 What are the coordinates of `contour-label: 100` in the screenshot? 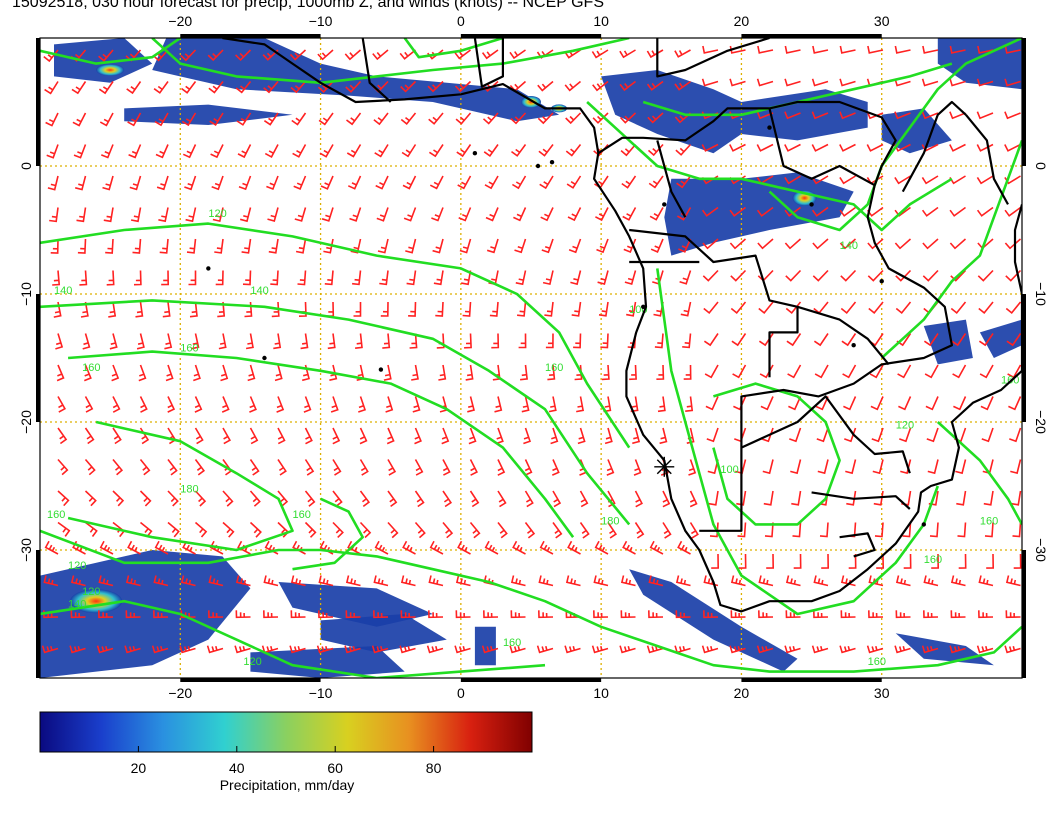 It's located at (729, 470).